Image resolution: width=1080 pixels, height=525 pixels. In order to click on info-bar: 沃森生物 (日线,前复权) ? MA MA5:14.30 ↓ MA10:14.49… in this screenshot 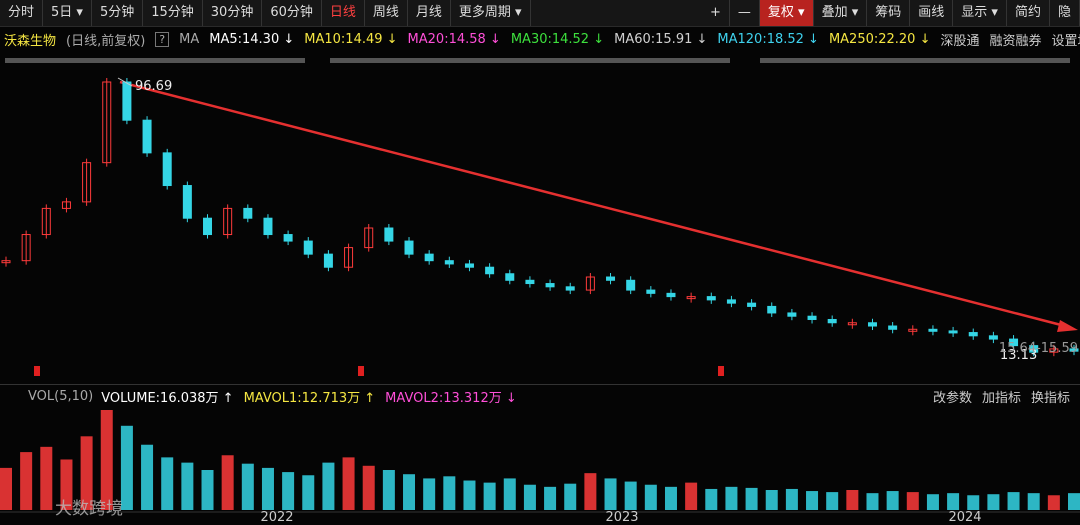, I will do `click(540, 39)`.